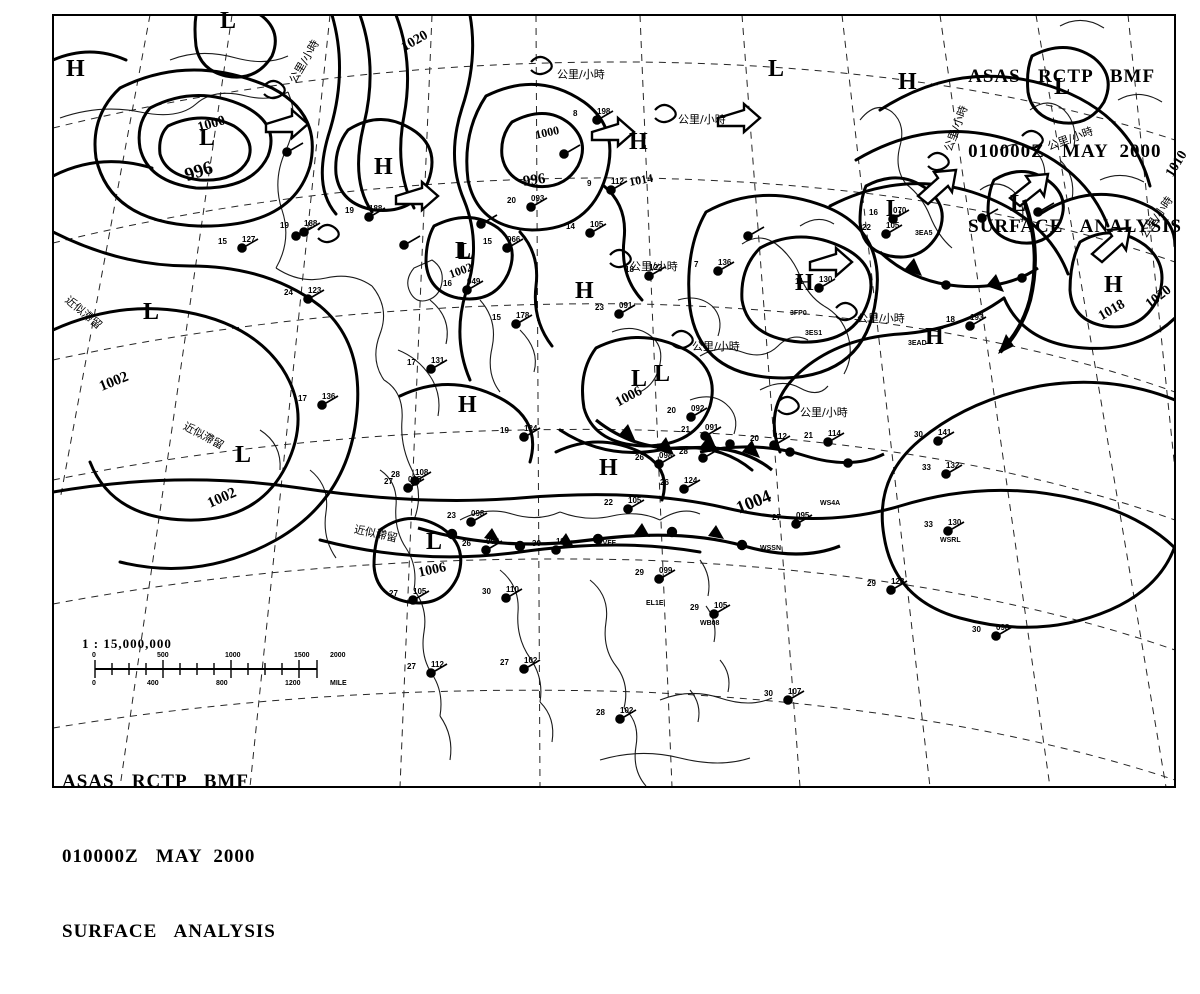  What do you see at coordinates (955, 522) in the screenshot?
I see `station-pressure: 130` at bounding box center [955, 522].